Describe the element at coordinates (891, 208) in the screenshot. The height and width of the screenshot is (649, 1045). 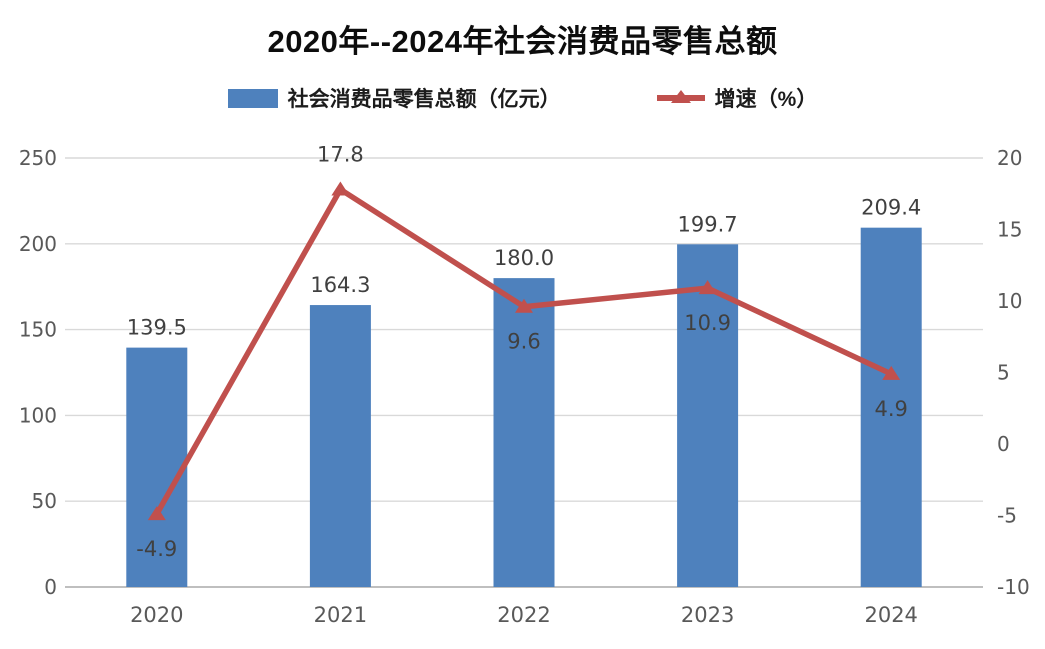
I see `bar-value-label: 209.4` at that location.